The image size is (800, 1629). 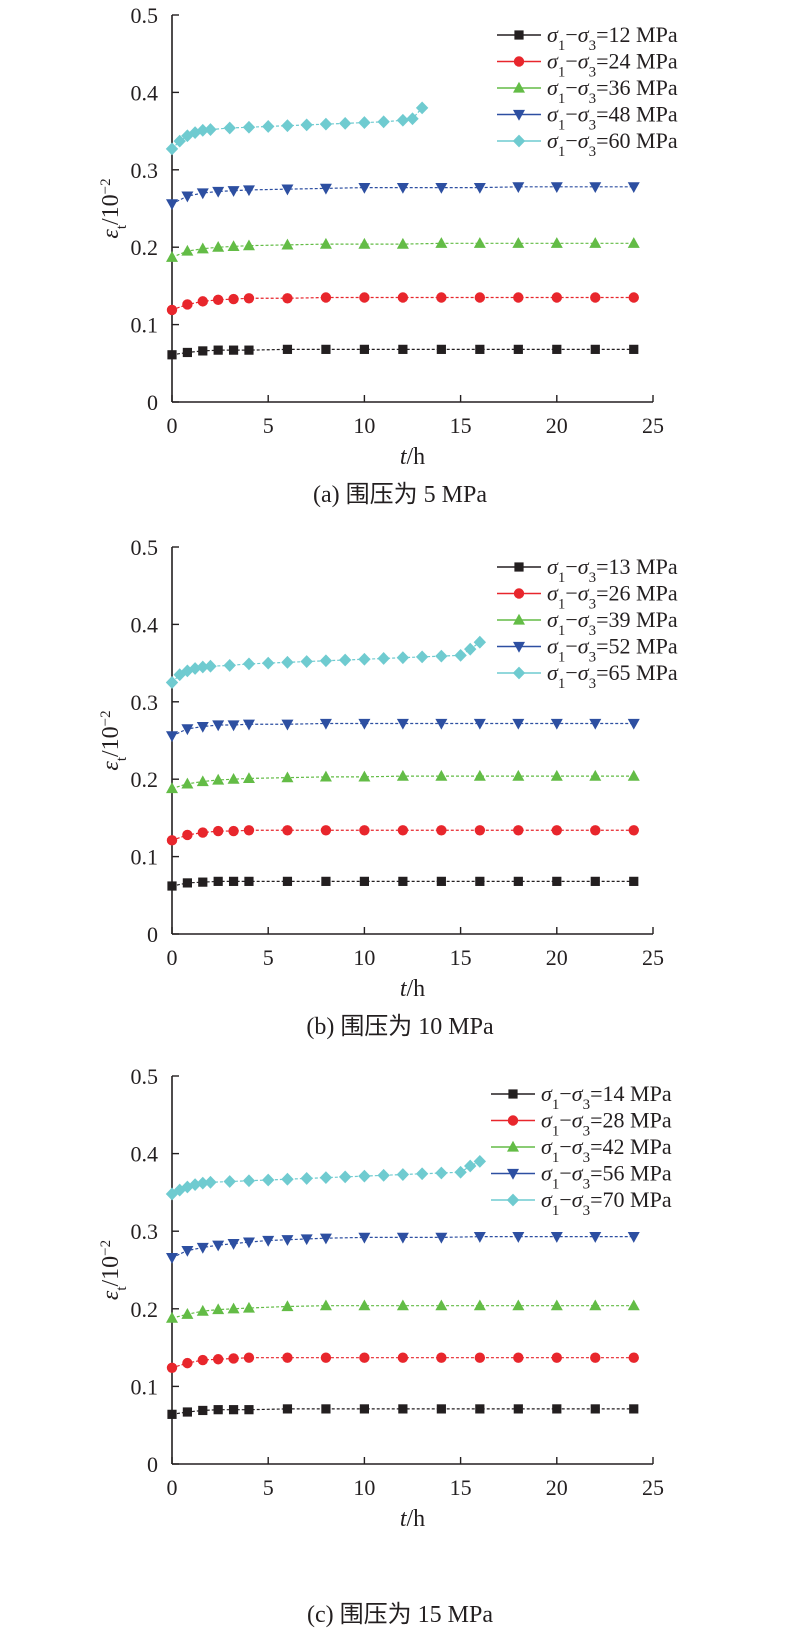 What do you see at coordinates (268, 957) in the screenshot?
I see `x-tick-label: 5` at bounding box center [268, 957].